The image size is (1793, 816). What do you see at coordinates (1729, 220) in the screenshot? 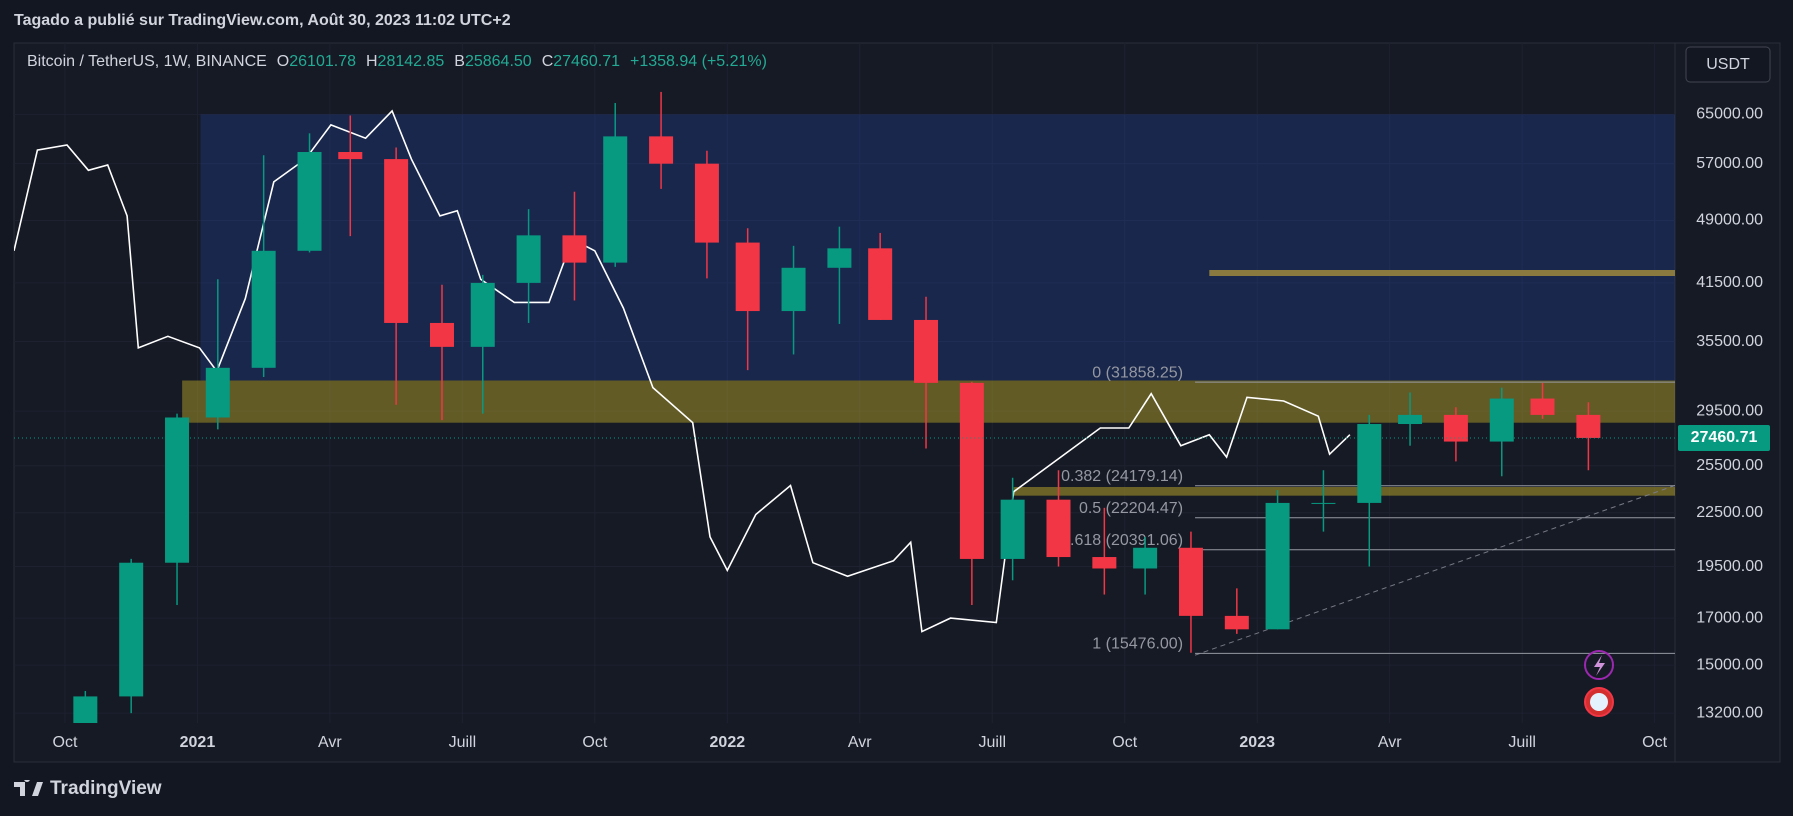
I see `y-tick-label: 49000.00` at bounding box center [1729, 220].